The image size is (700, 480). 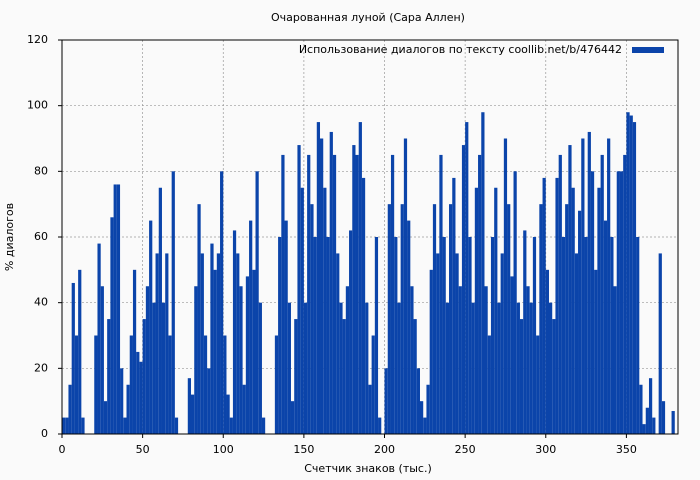 What do you see at coordinates (303, 449) in the screenshot?
I see `x-tick-label: 150` at bounding box center [303, 449].